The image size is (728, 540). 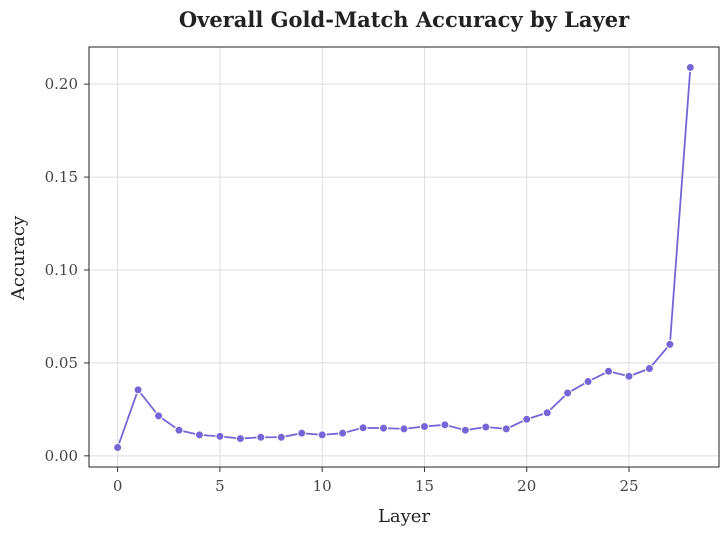 I want to click on y-tick-label: 0.20, so click(x=61, y=84).